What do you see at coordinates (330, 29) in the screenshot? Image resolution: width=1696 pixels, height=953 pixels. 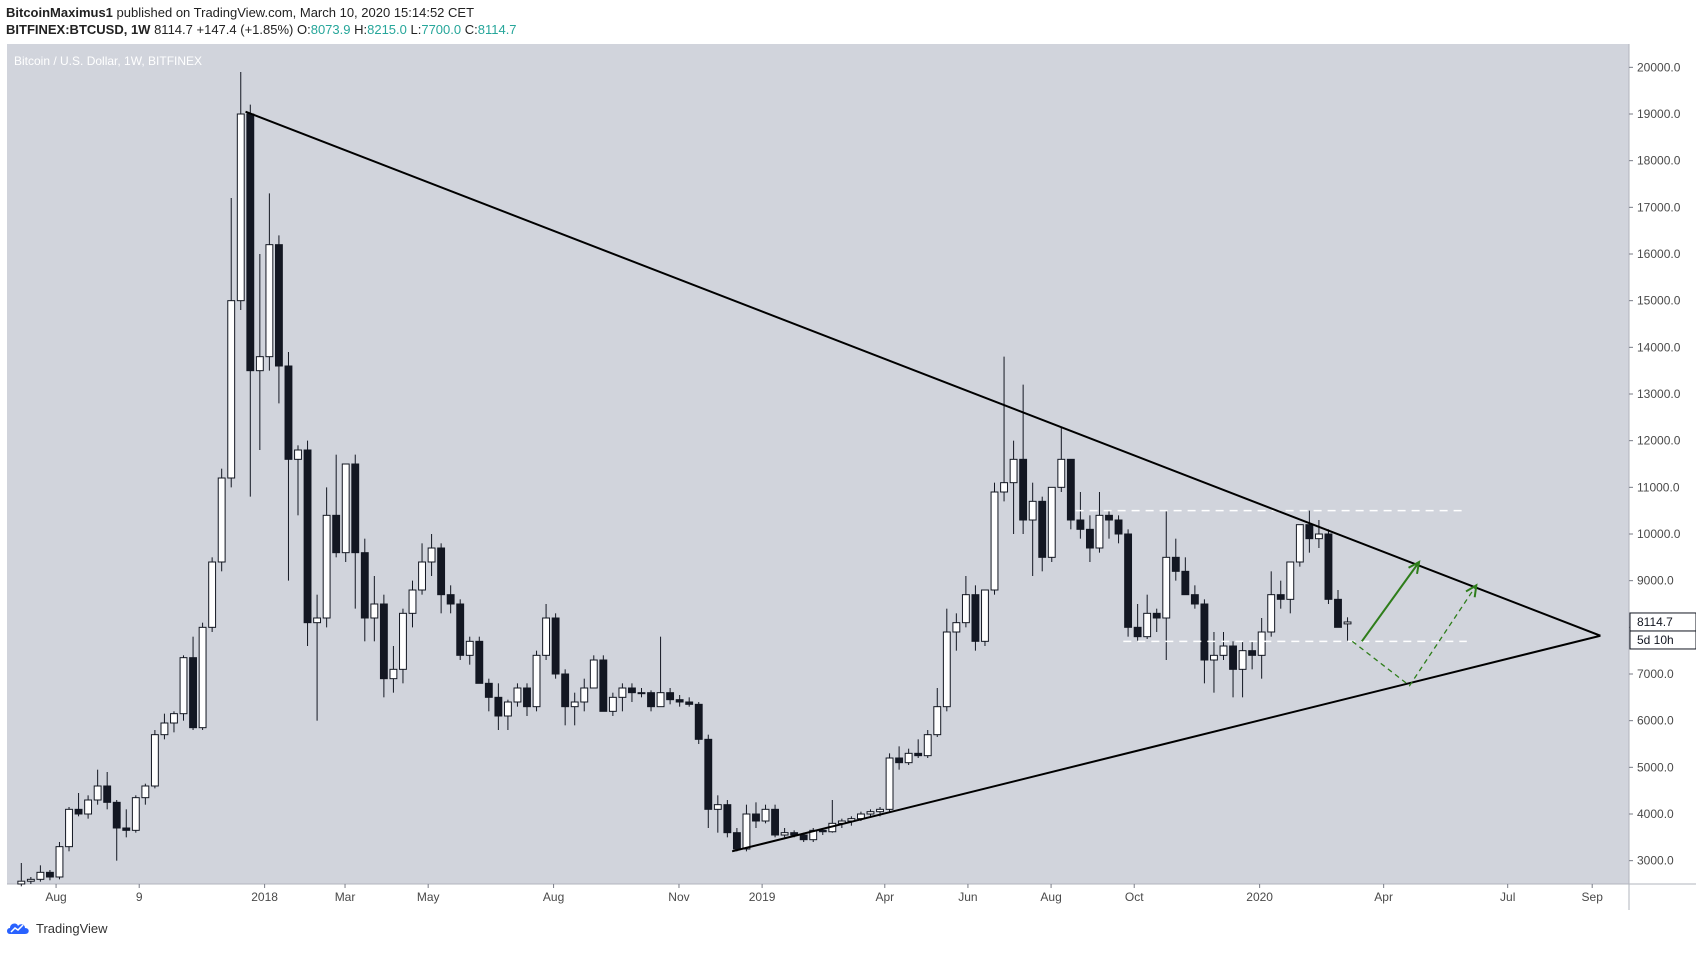 I see `open-value: 8073.9` at bounding box center [330, 29].